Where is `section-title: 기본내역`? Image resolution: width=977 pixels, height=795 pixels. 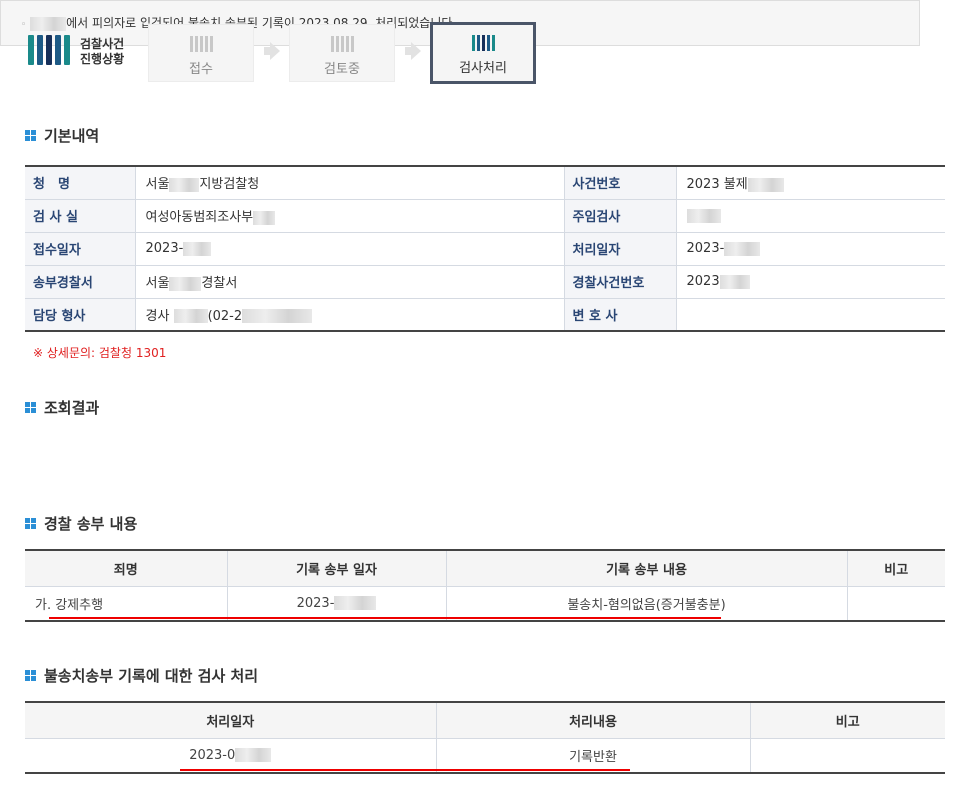
section-title: 기본내역 is located at coordinates (72, 136).